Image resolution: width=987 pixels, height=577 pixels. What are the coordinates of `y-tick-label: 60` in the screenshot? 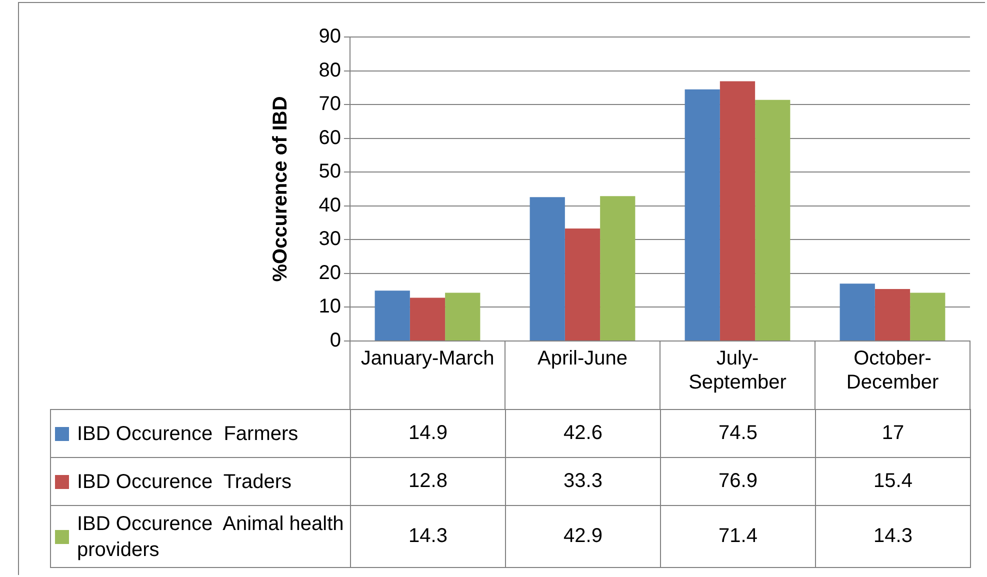 It's located at (329, 137).